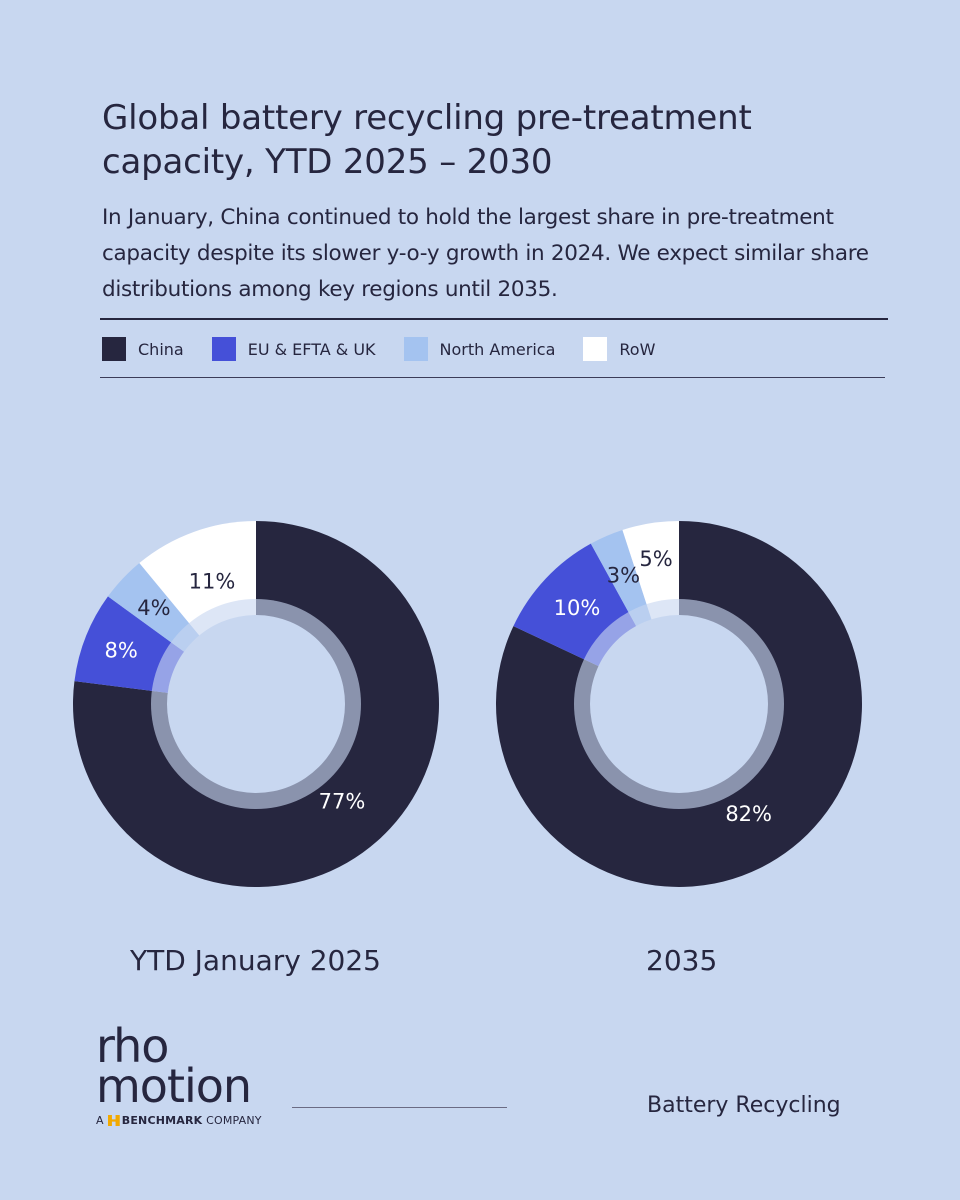 The height and width of the screenshot is (1200, 960). Describe the element at coordinates (100, 1120) in the screenshot. I see `logo-tag-prefix: A` at that location.